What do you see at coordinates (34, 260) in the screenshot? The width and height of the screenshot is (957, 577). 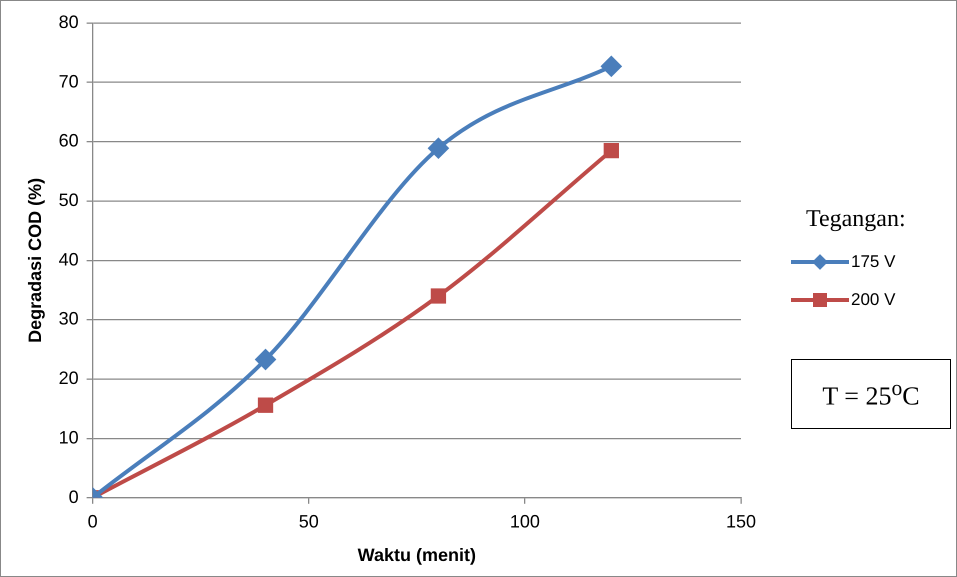 I see `y-axis-title: Degradasi COD (%)` at bounding box center [34, 260].